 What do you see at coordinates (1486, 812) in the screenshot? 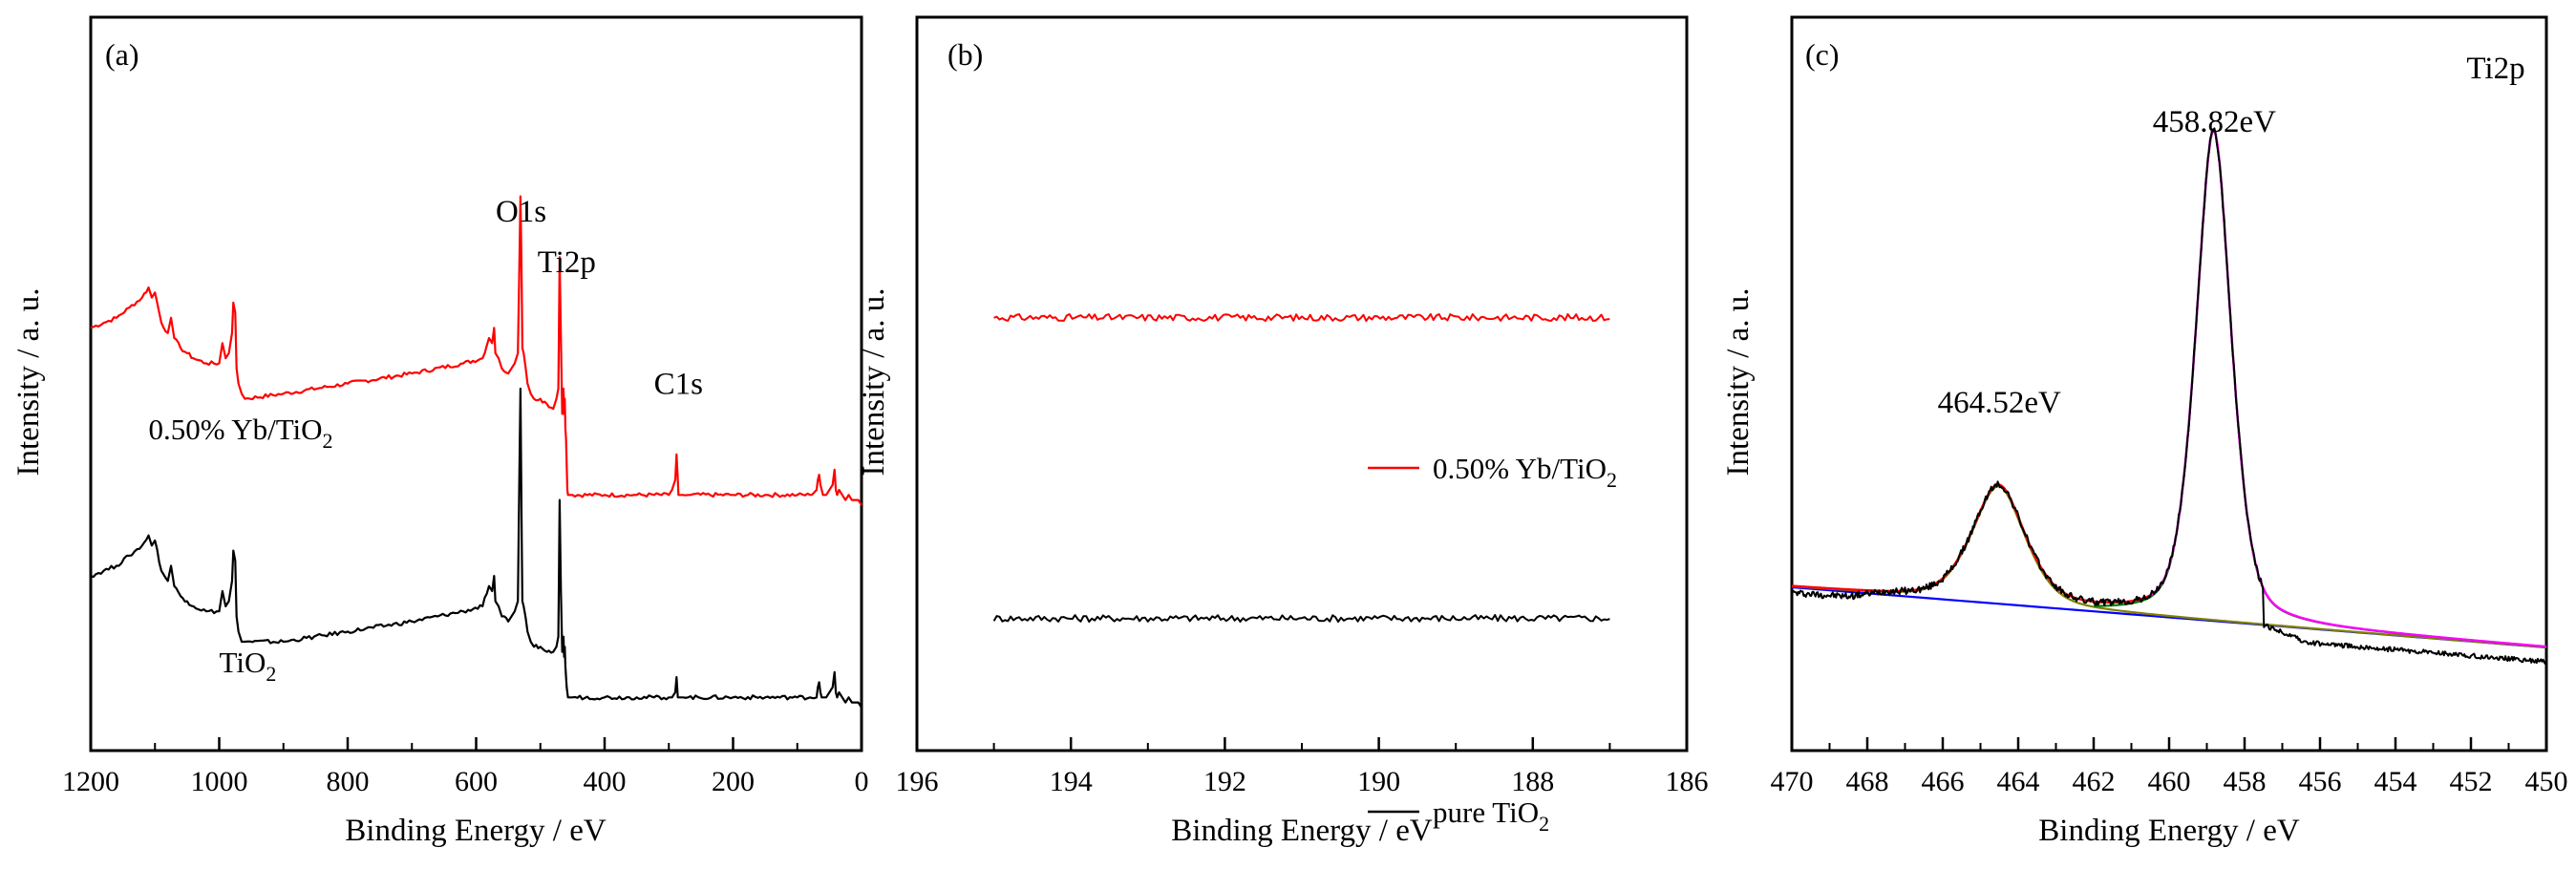
I see `legend-label-text: pure TiO` at bounding box center [1486, 812].